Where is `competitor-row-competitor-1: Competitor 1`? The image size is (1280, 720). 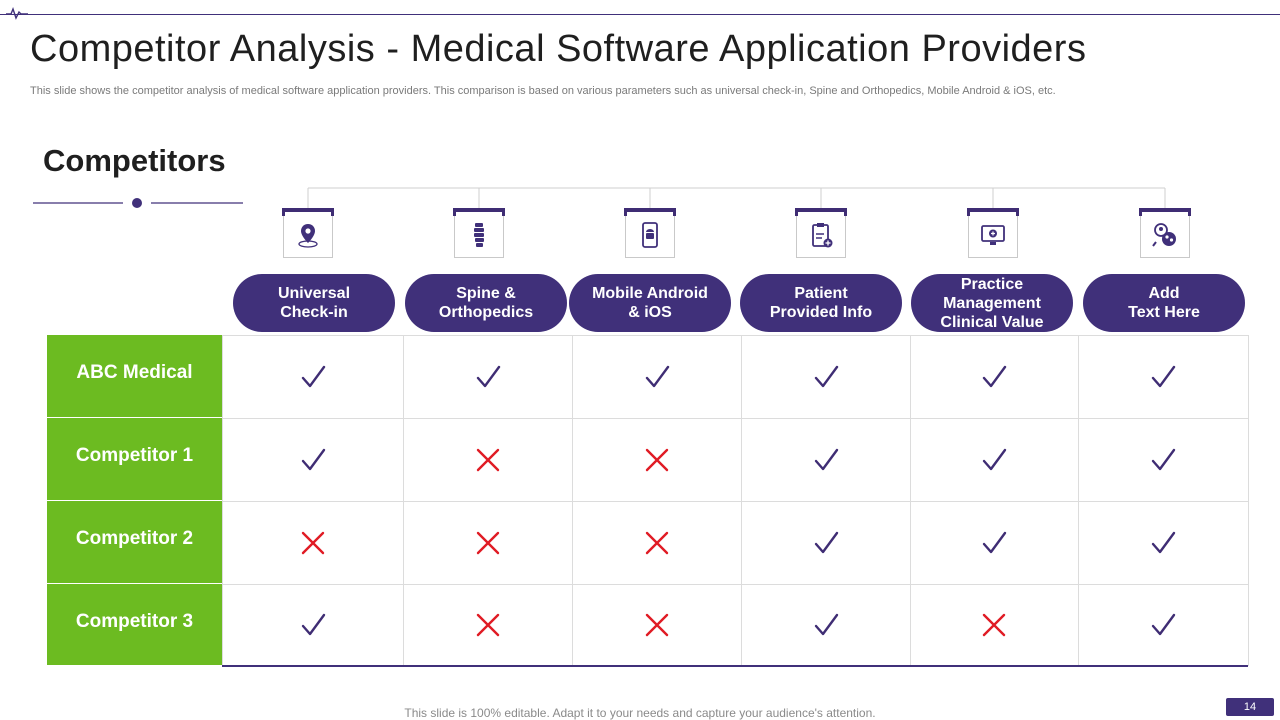
competitor-row-competitor-1: Competitor 1 is located at coordinates (134, 459).